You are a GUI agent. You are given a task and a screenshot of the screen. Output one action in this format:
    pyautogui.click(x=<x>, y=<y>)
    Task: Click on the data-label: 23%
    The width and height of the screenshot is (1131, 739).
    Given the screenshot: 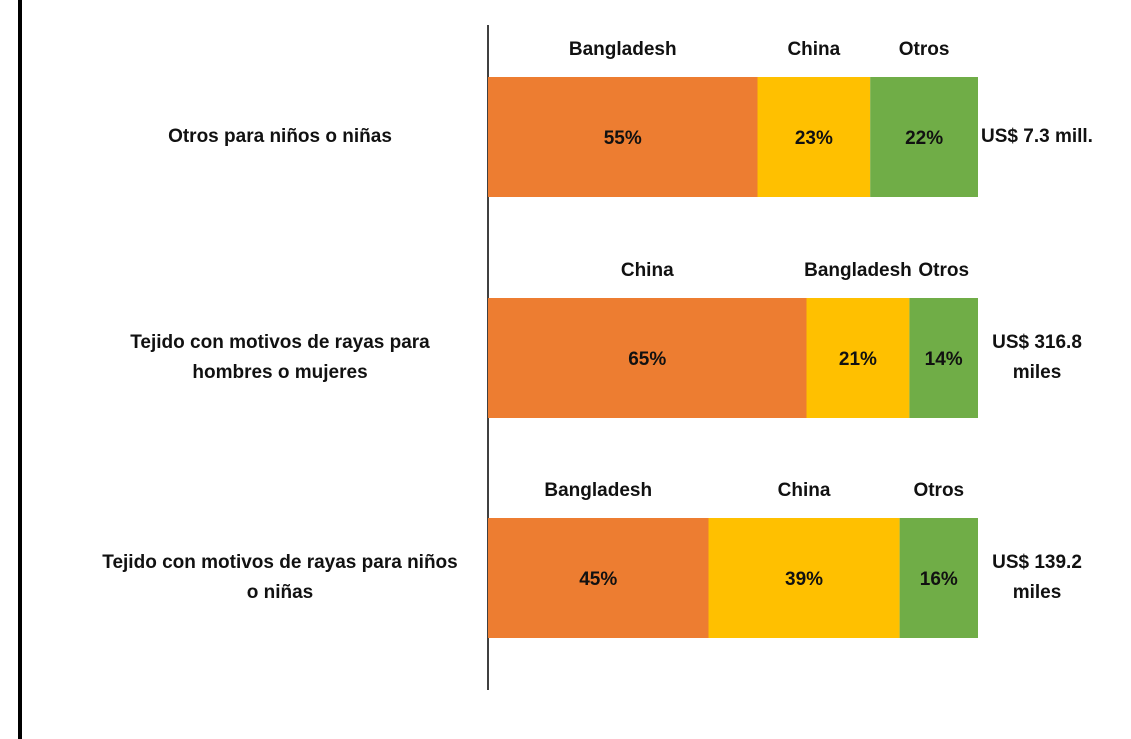 What is the action you would take?
    pyautogui.click(x=814, y=138)
    